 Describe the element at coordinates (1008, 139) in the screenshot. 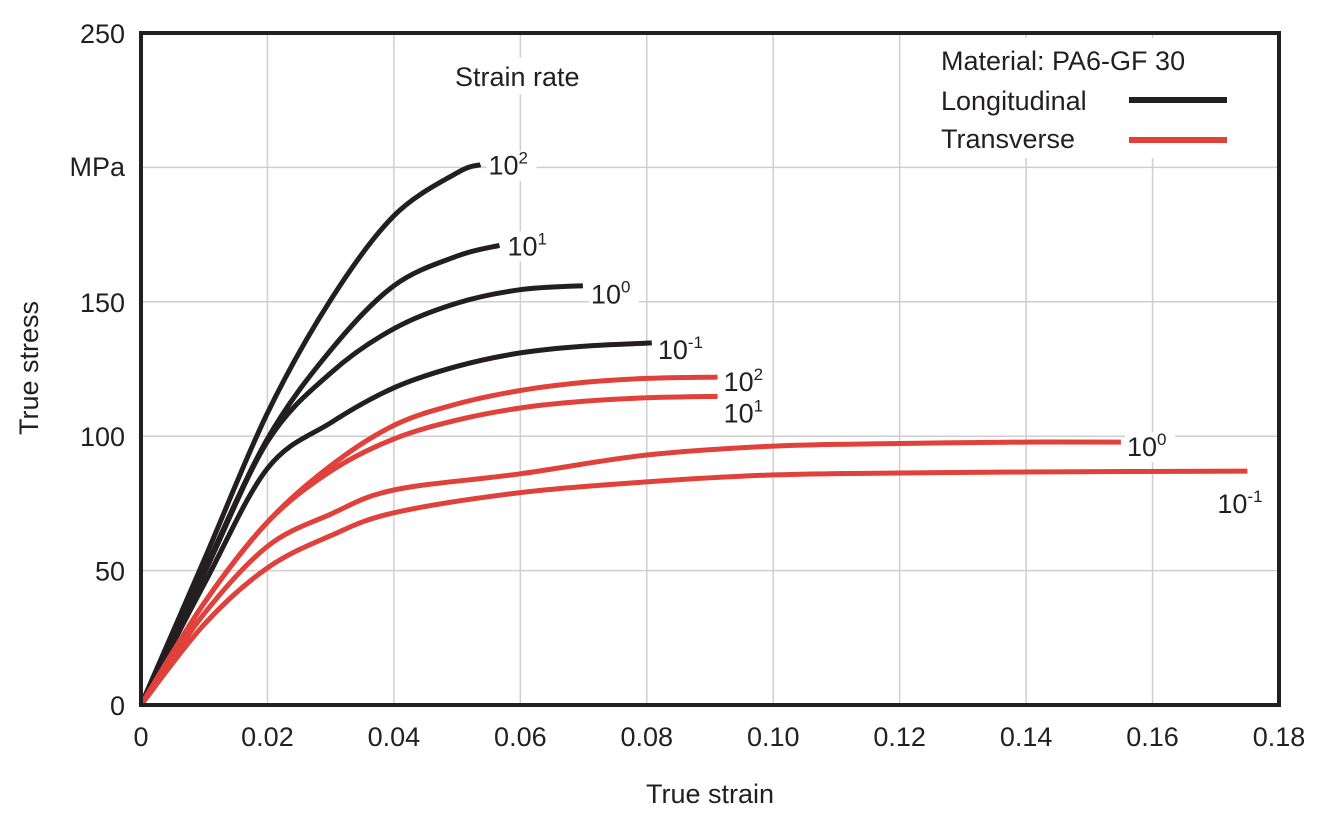

I see `legend-label-transverse: Transverse` at that location.